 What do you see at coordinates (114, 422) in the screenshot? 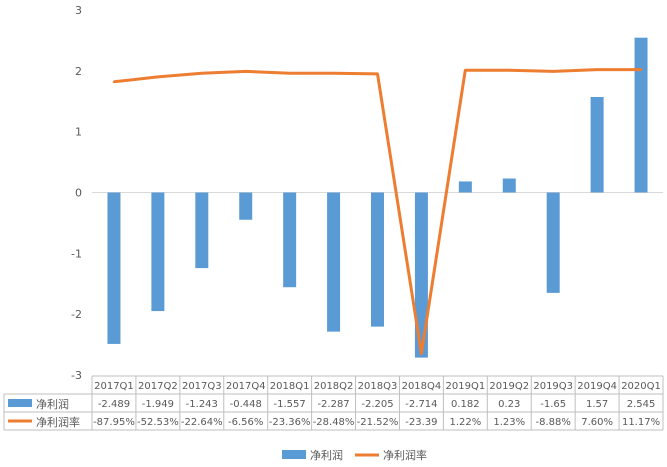
I see `table-cell-value: -87.95%` at bounding box center [114, 422].